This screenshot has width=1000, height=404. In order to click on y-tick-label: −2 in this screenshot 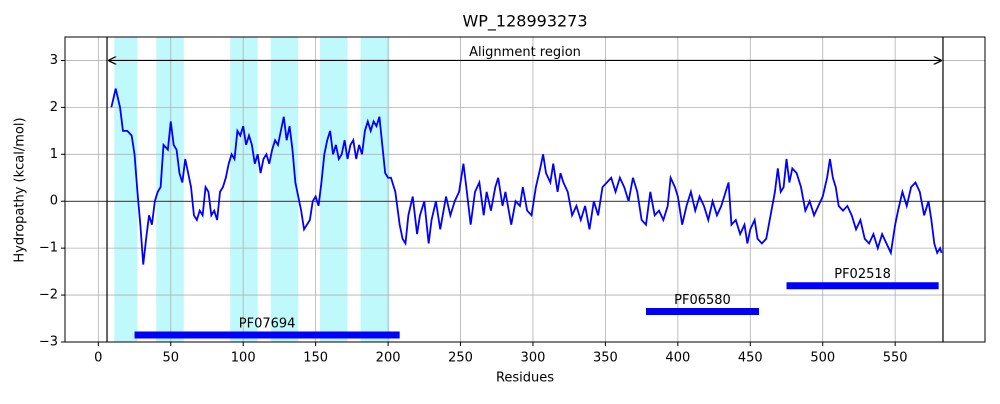, I will do `click(48, 295)`.